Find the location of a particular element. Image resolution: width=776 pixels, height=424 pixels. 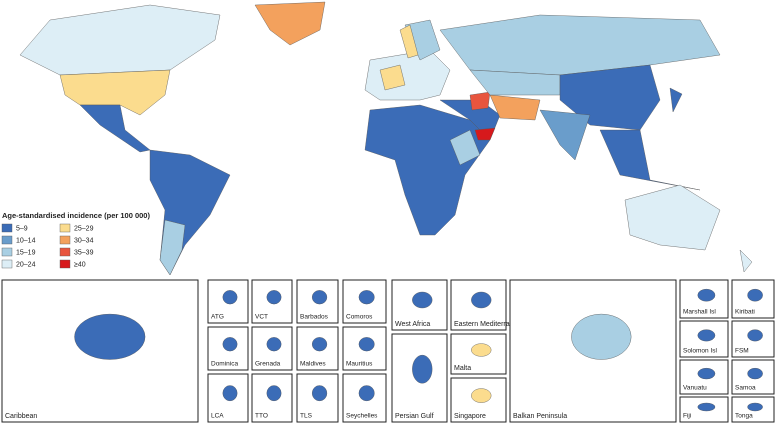

inset-label: Marshall Isl is located at coordinates (699, 312).